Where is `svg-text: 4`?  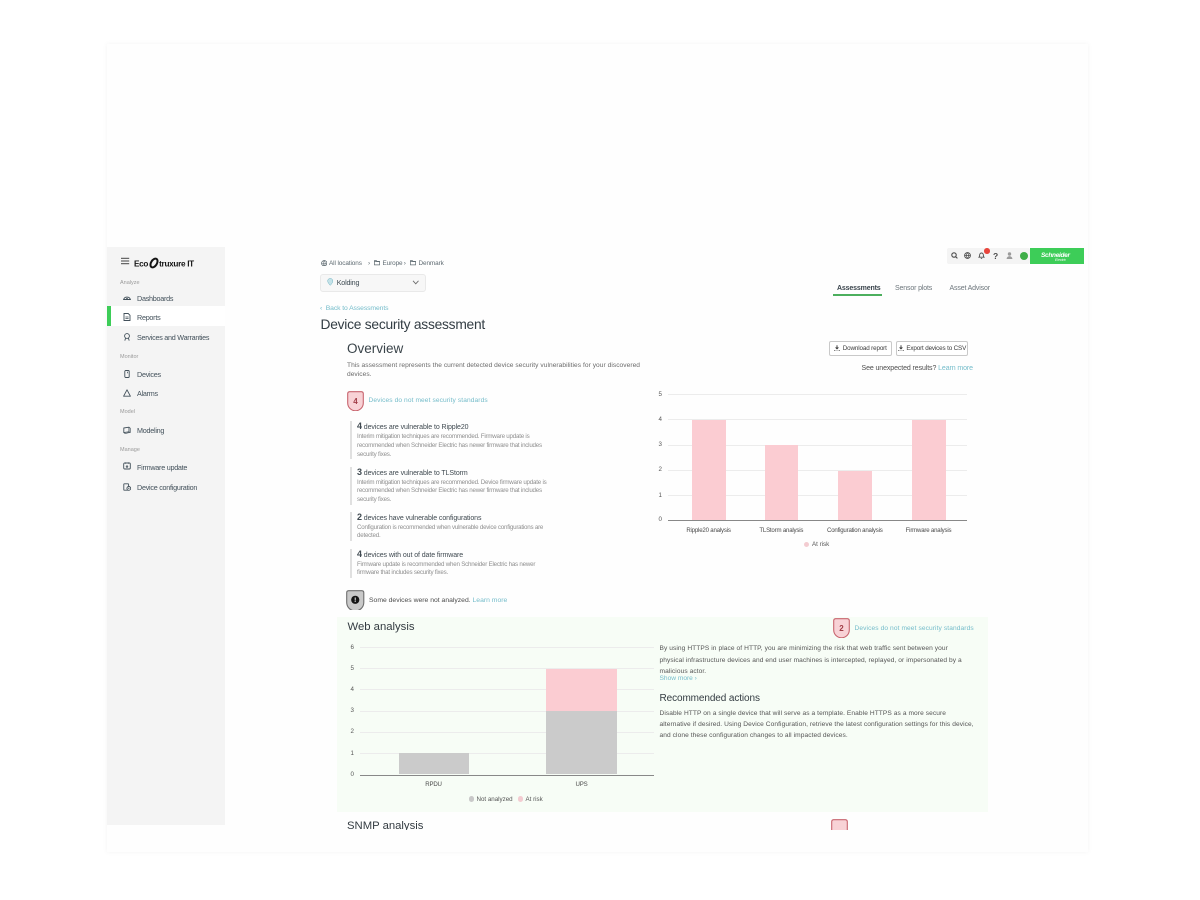 svg-text: 4 is located at coordinates (355, 400).